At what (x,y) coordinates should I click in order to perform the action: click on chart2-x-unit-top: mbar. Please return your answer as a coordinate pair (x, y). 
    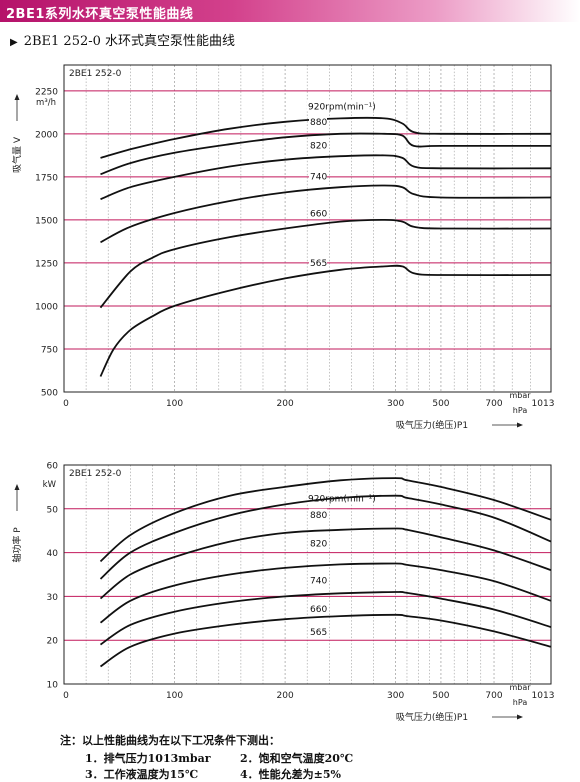
    Looking at the image, I should click on (520, 687).